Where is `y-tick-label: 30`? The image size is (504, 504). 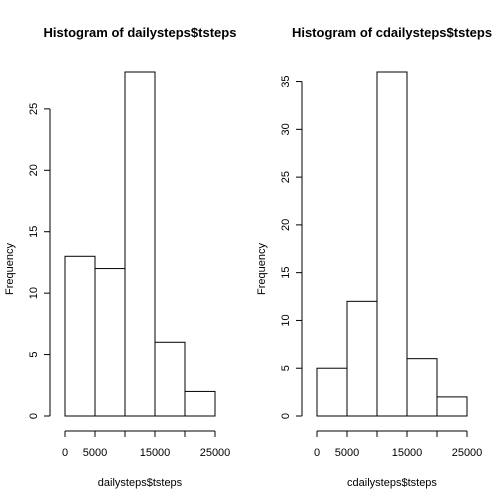
y-tick-label: 30 is located at coordinates (286, 129).